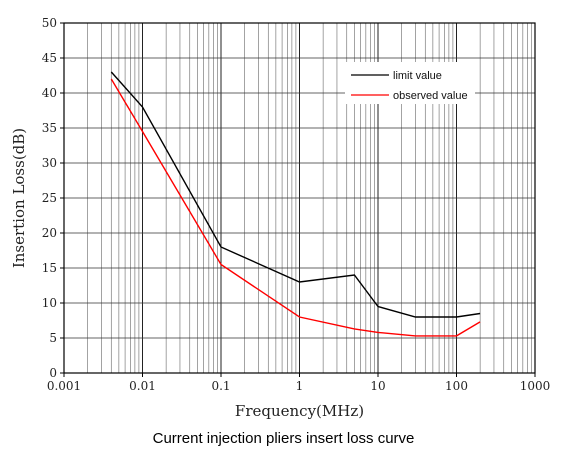 The height and width of the screenshot is (467, 567). What do you see at coordinates (220, 386) in the screenshot?
I see `x-tick-label: 0.1` at bounding box center [220, 386].